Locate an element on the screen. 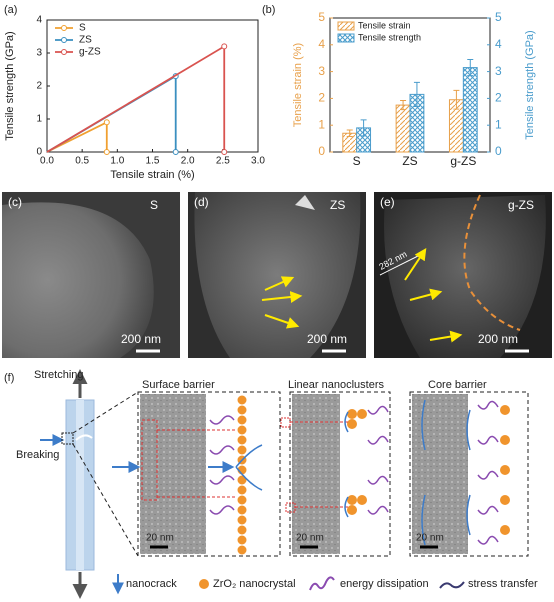 The image size is (554, 602). panel-label: (c) is located at coordinates (15, 202).